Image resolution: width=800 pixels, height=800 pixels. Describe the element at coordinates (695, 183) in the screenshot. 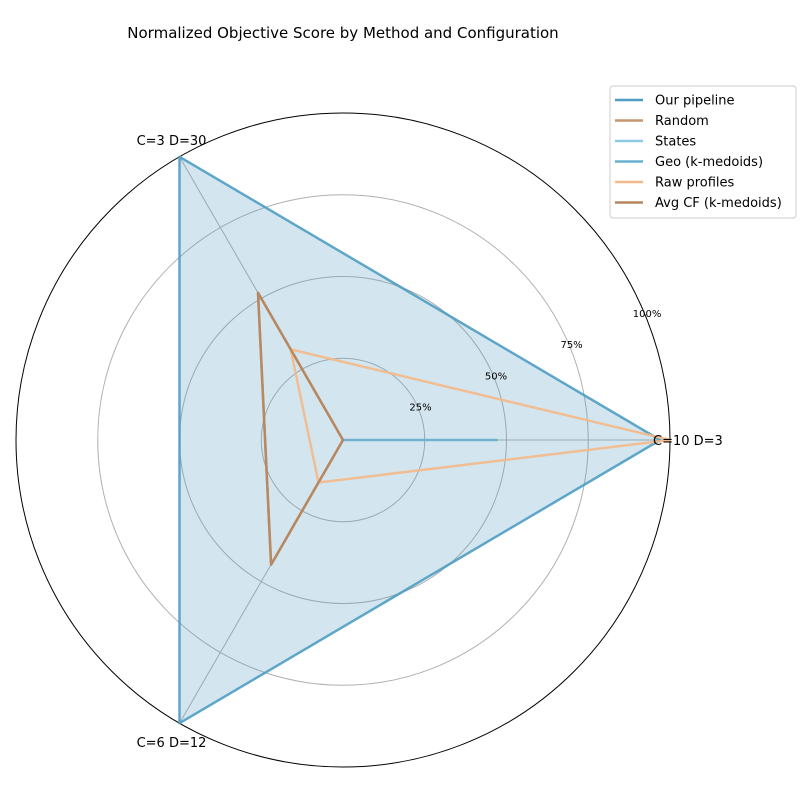

I see `legend-entry-5: Raw profiles` at that location.